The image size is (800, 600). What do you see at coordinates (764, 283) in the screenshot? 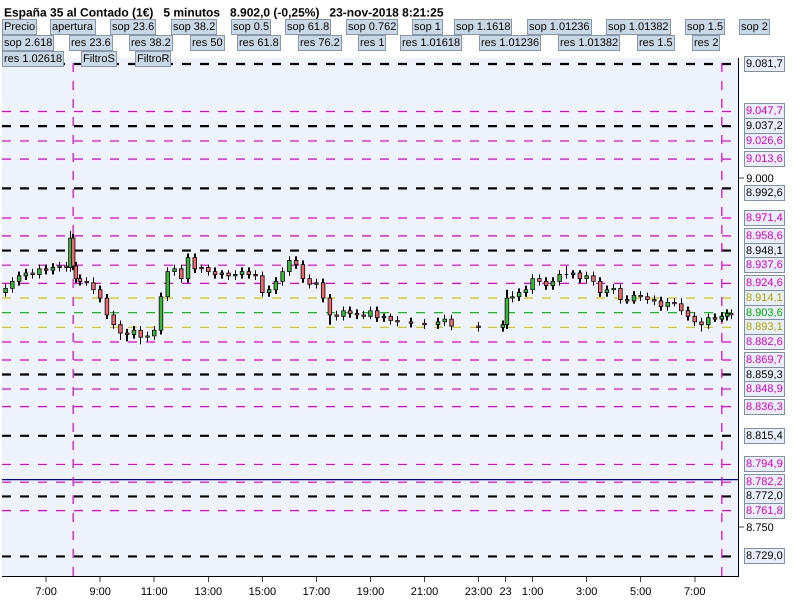
I see `ref-line-label: 8.924,6` at bounding box center [764, 283].